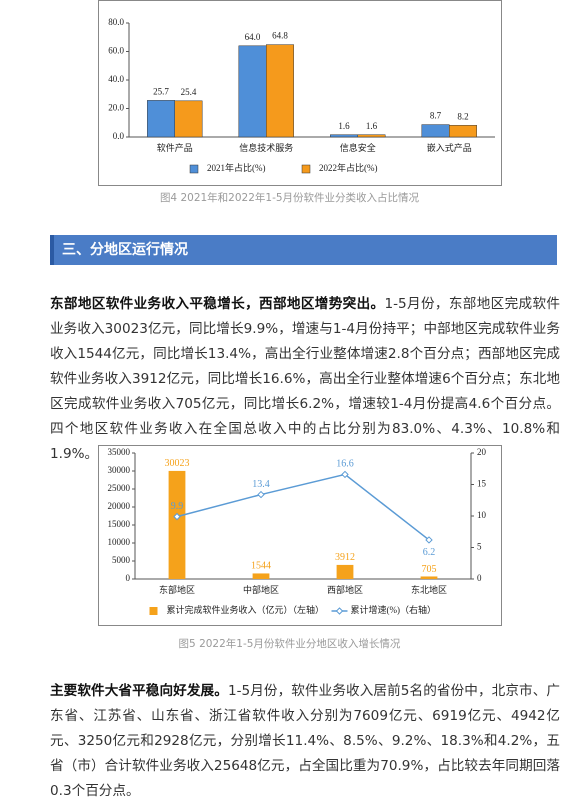 The width and height of the screenshot is (579, 804). What do you see at coordinates (482, 515) in the screenshot?
I see `y2-tick-label: 10` at bounding box center [482, 515].